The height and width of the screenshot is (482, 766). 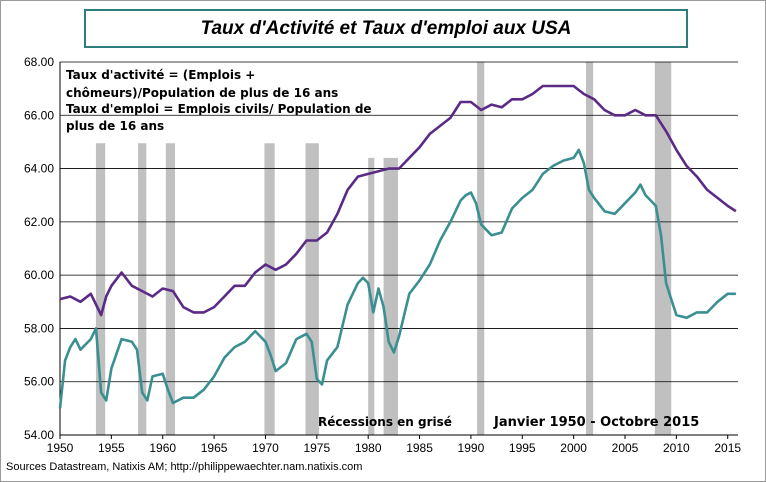 What do you see at coordinates (385, 422) in the screenshot?
I see `recessions-note: Récessions en grisé` at bounding box center [385, 422].